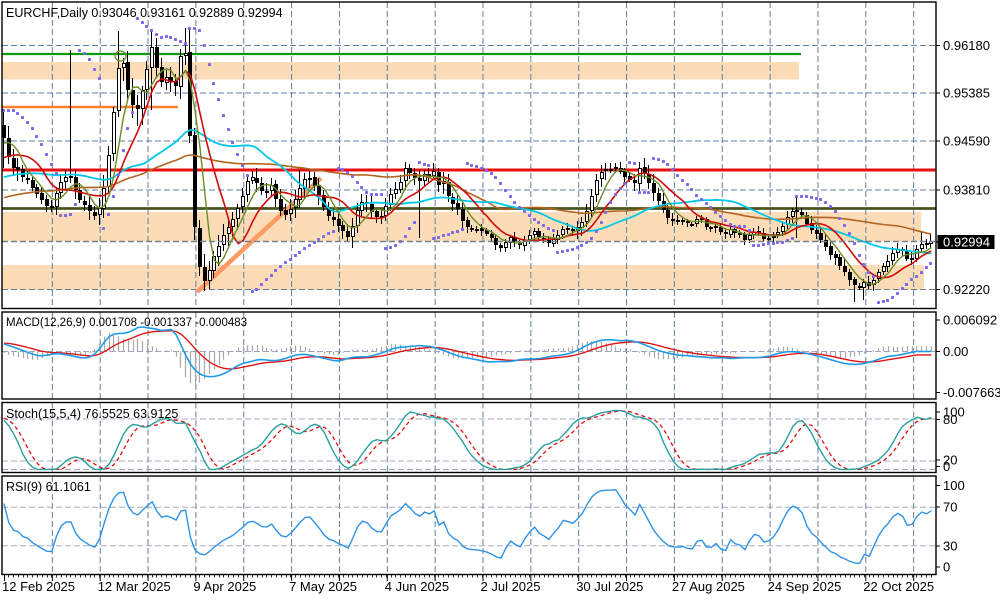  Describe the element at coordinates (92, 414) in the screenshot. I see `svg-text: Stoch(15,5,4) 76.5525 63.9125` at that location.